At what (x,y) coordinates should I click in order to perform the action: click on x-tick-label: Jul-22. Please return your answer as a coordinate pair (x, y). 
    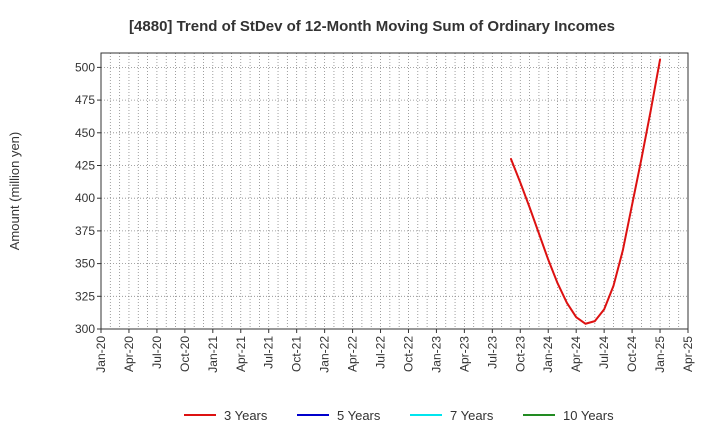
    Looking at the image, I should click on (381, 352).